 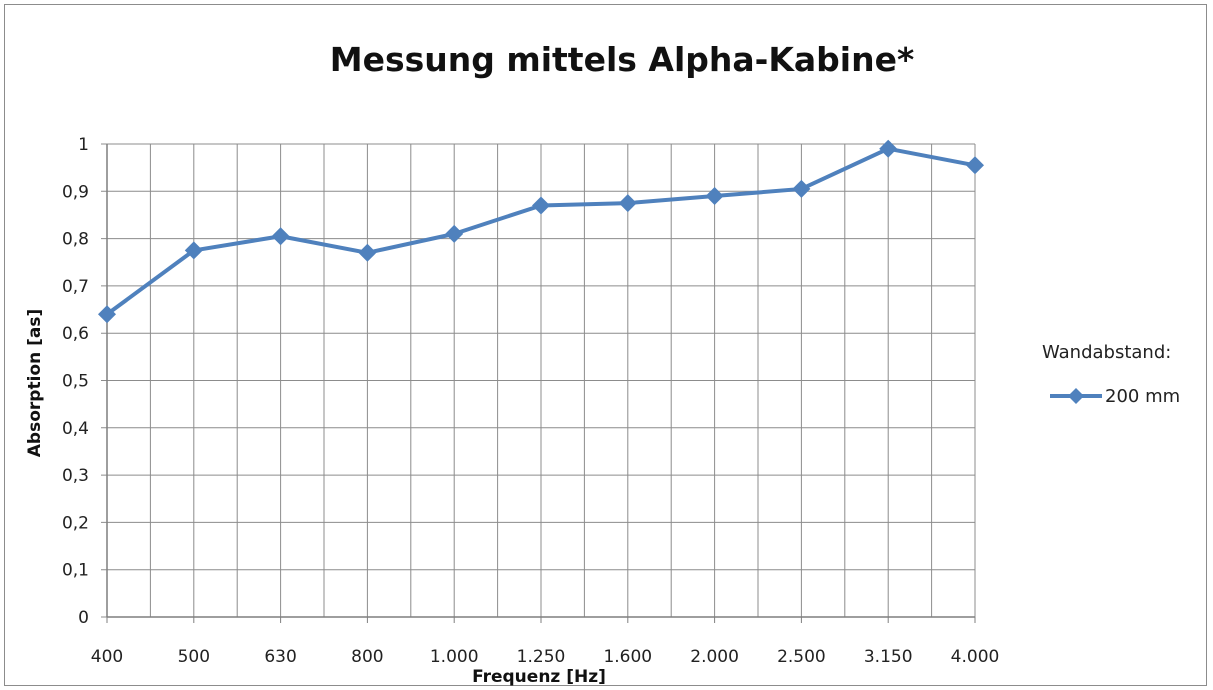 What do you see at coordinates (75, 192) in the screenshot?
I see `y-tick-label: 0,9` at bounding box center [75, 192].